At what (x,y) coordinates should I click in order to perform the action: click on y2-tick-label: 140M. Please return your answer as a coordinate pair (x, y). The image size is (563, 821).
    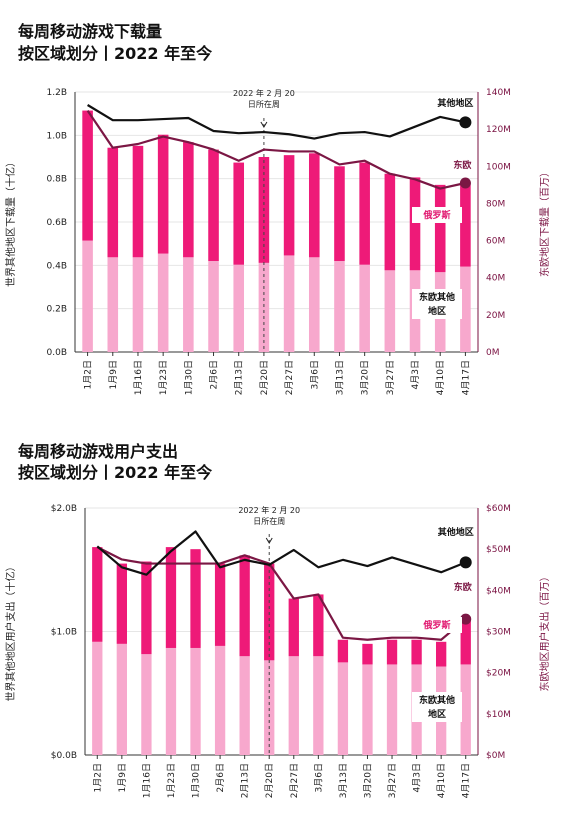
    Looking at the image, I should click on (498, 93).